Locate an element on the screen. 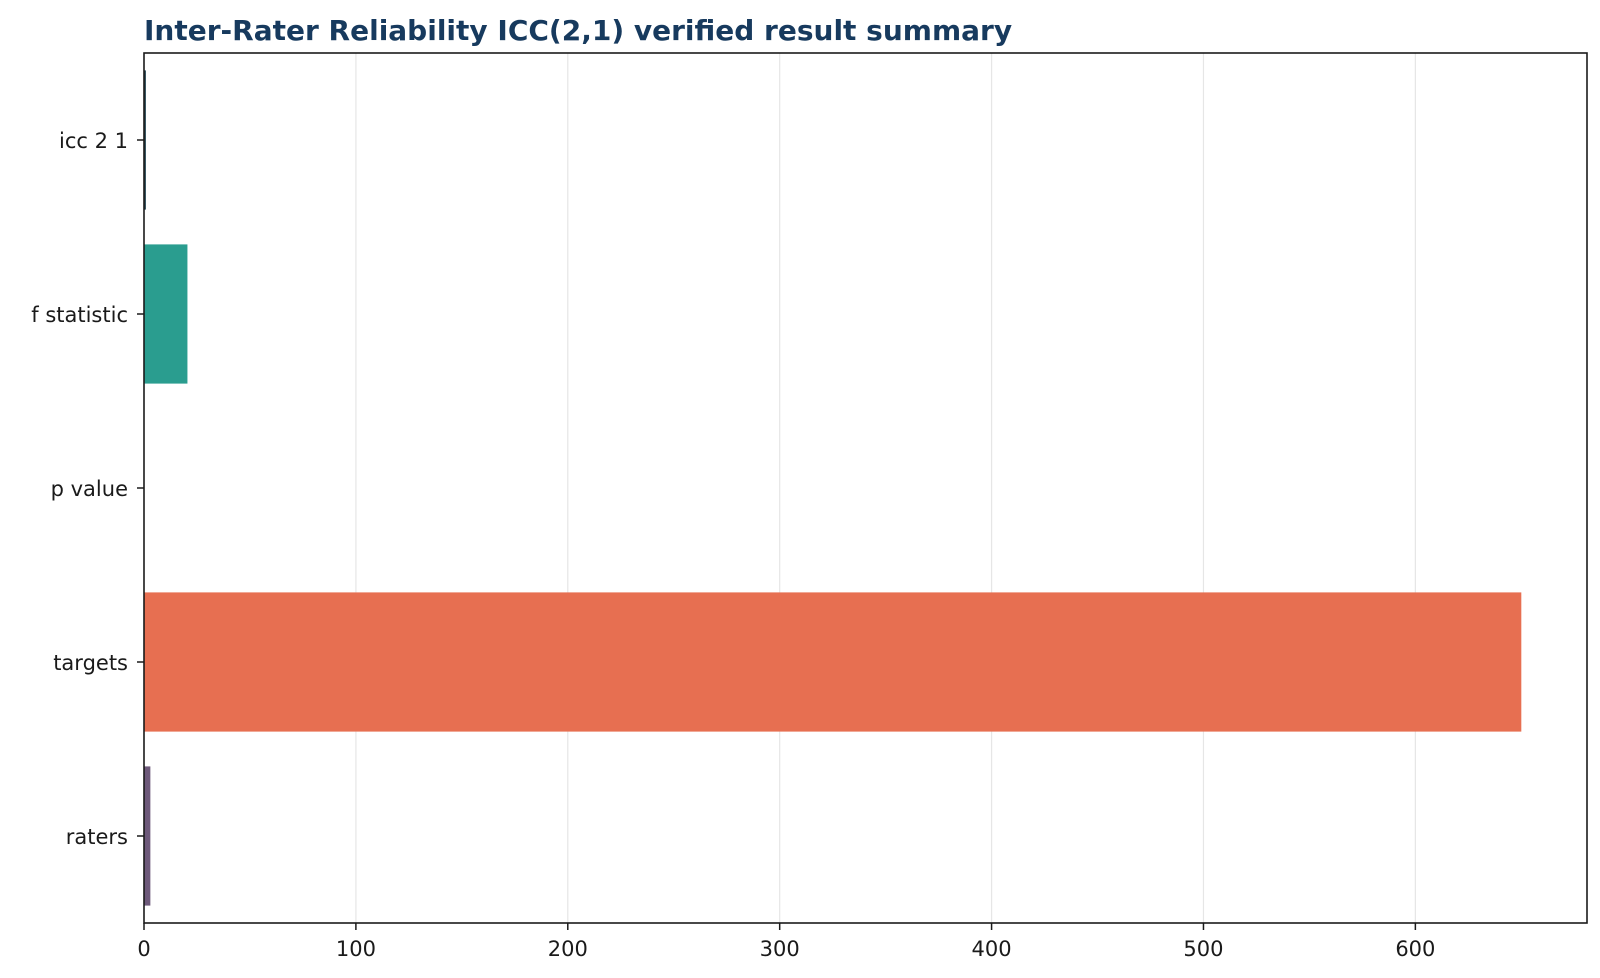 This screenshot has height=978, width=1600. x-axis-ticks: 0 100 200 300 400 500 600 is located at coordinates (786, 942).